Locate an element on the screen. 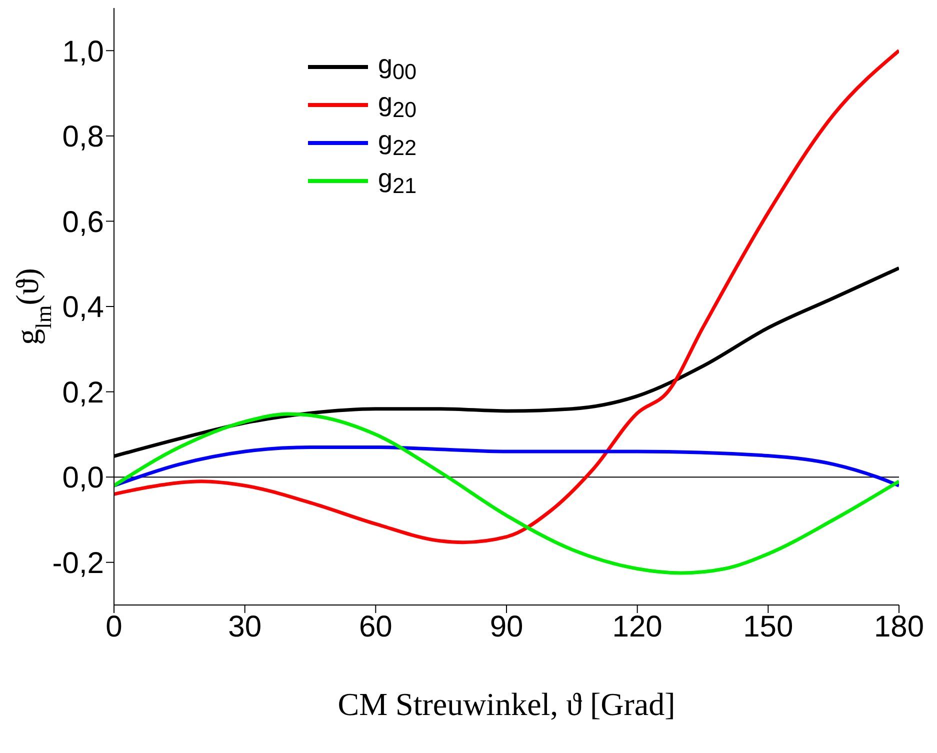 Image resolution: width=937 pixels, height=753 pixels. y-tick-label: 0,6 is located at coordinates (83, 222).